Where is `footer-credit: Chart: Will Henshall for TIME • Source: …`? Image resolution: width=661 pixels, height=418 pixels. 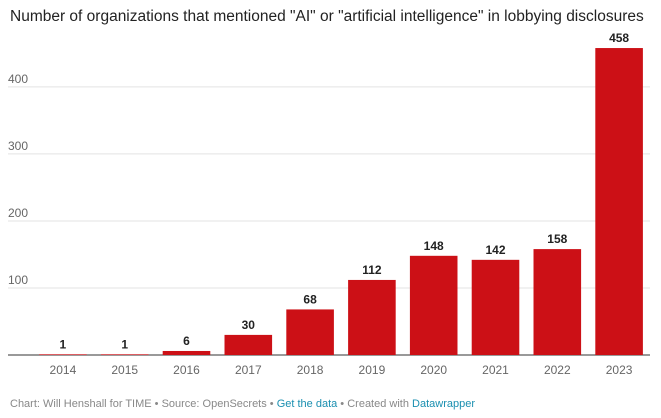 footer-credit: Chart: Will Henshall for TIME • Source: … is located at coordinates (143, 404).